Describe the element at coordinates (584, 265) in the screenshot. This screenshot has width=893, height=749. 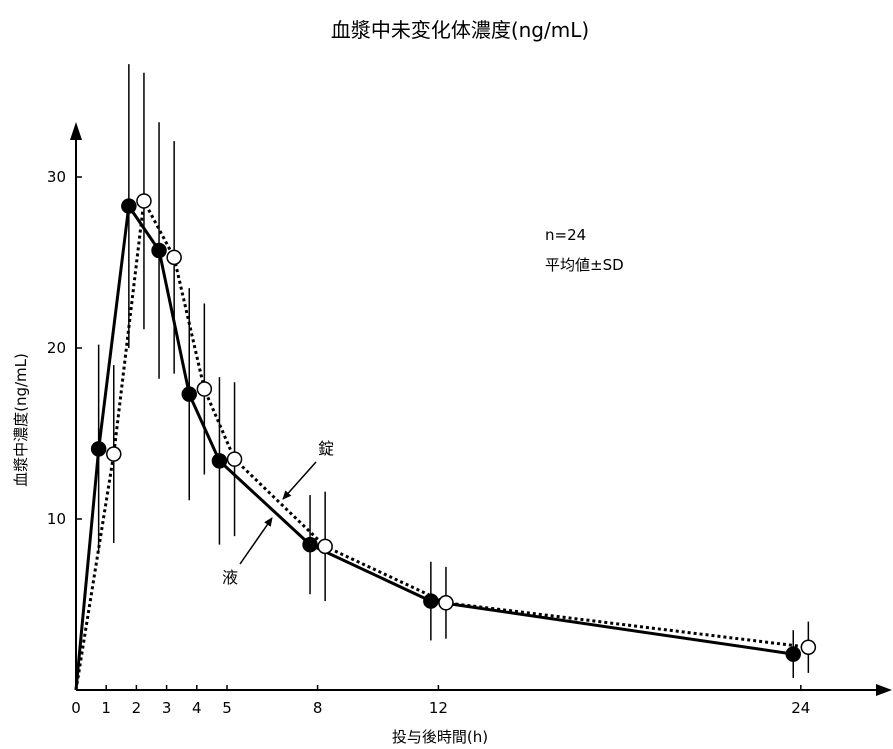
I see `statistic-note: 平均値±SD` at that location.